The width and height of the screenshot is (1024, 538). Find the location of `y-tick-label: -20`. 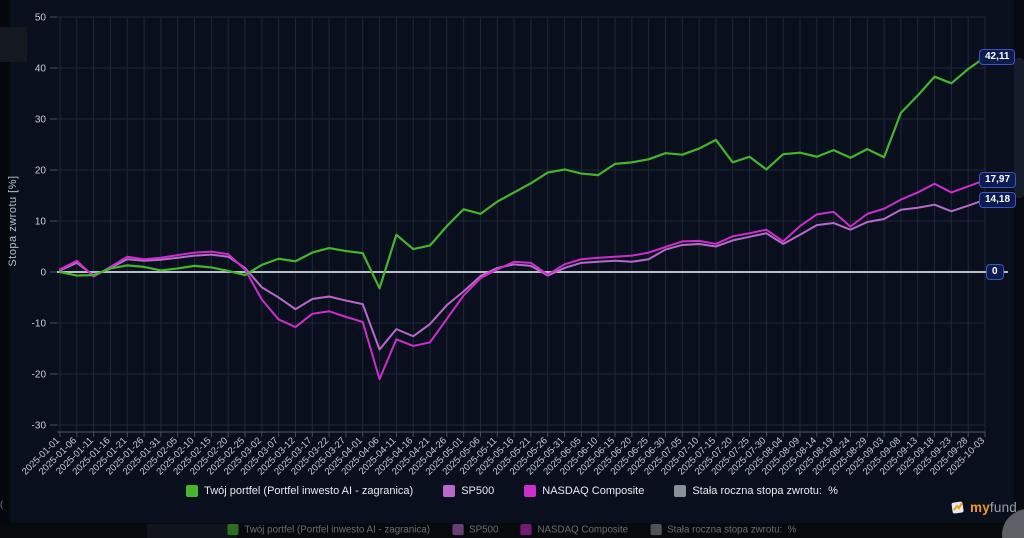

y-tick-label: -20 is located at coordinates (39, 375).